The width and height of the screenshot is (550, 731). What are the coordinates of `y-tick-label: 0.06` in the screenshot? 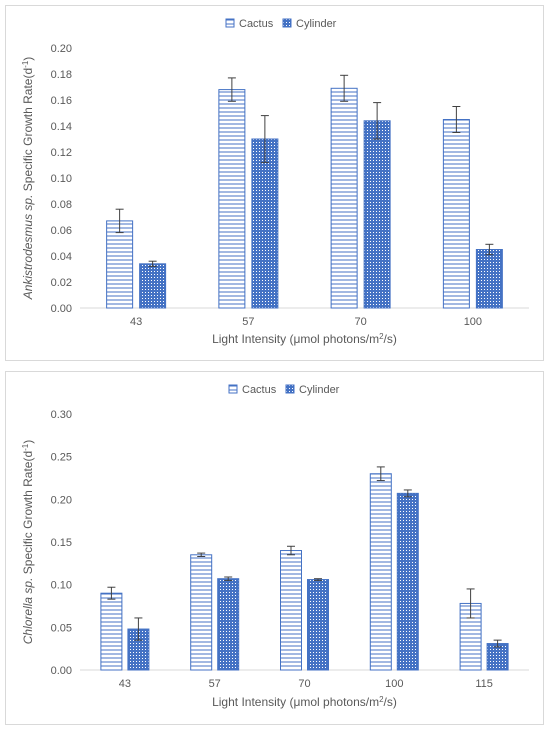 It's located at (61, 231).